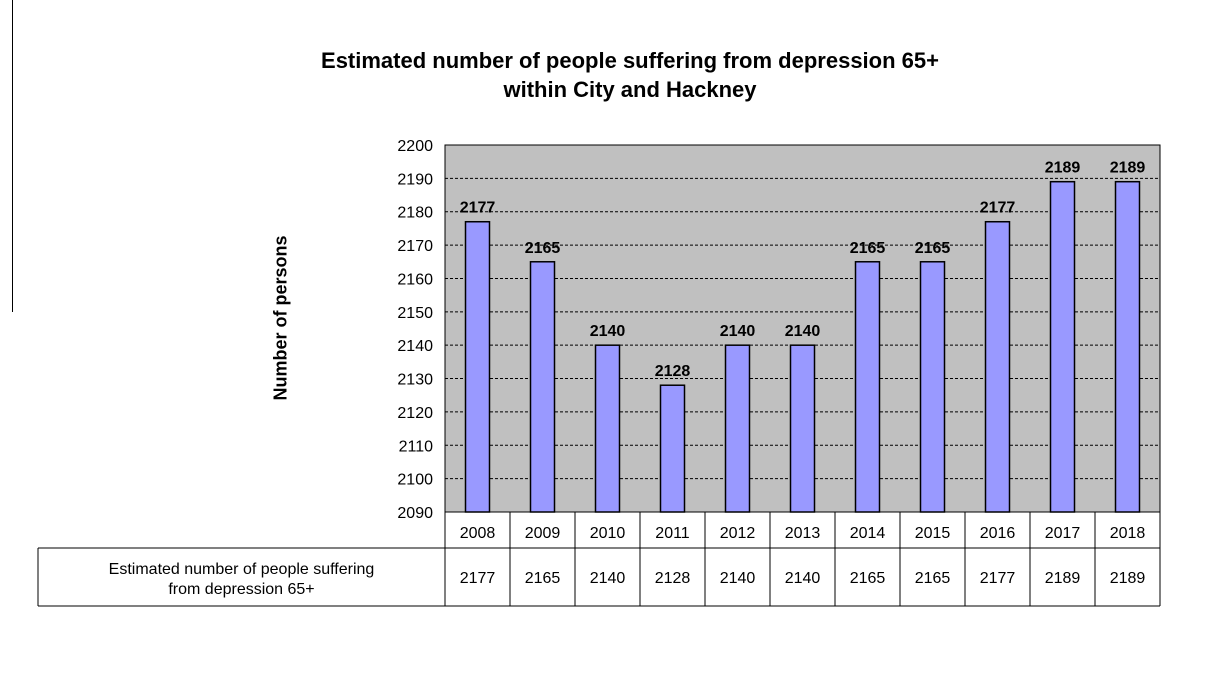 Image resolution: width=1221 pixels, height=675 pixels. Describe the element at coordinates (1063, 533) in the screenshot. I see `x-tick-label: 2017` at that location.